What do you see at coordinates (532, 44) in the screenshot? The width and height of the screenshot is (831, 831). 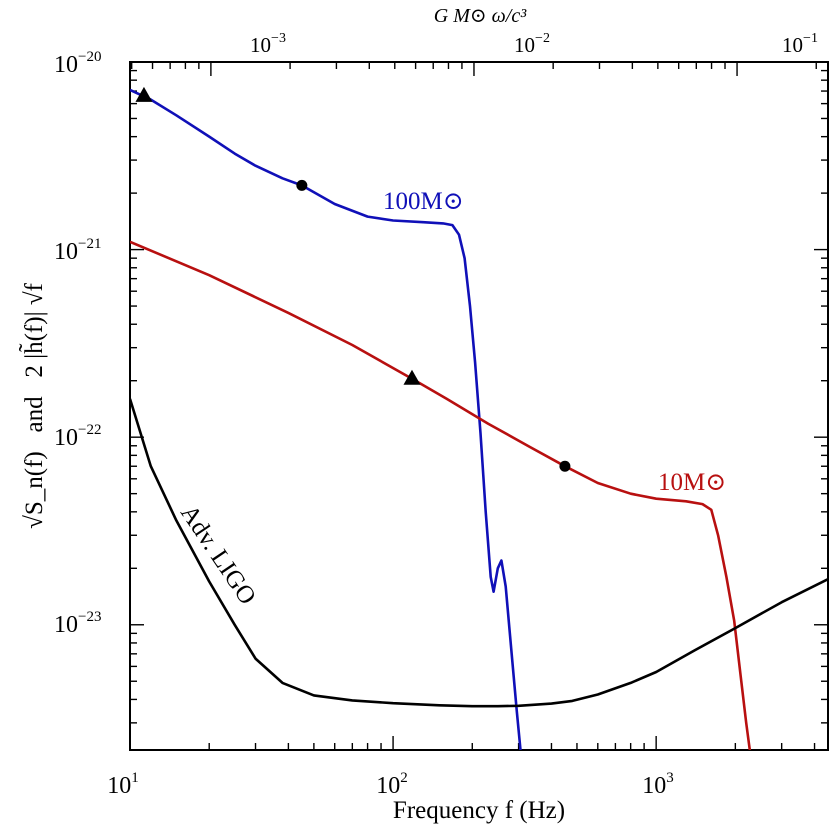 I see `top-tick-label-1e-2: 10⁻²` at bounding box center [532, 44].